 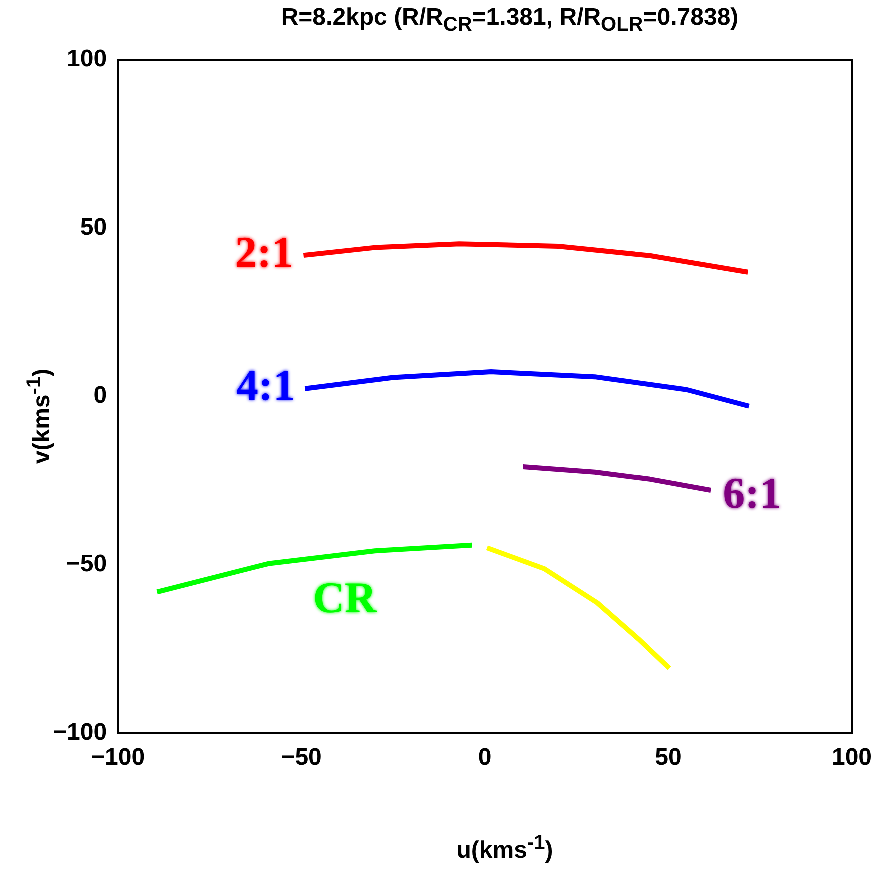 What do you see at coordinates (264, 252) in the screenshot?
I see `series-label: 2:1` at bounding box center [264, 252].